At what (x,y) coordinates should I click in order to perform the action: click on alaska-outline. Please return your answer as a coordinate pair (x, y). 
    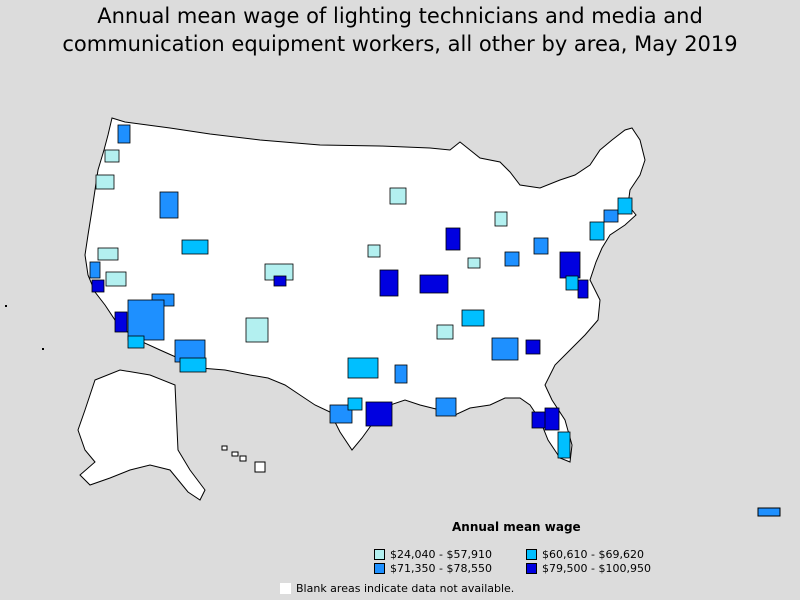
    Looking at the image, I should click on (141, 435).